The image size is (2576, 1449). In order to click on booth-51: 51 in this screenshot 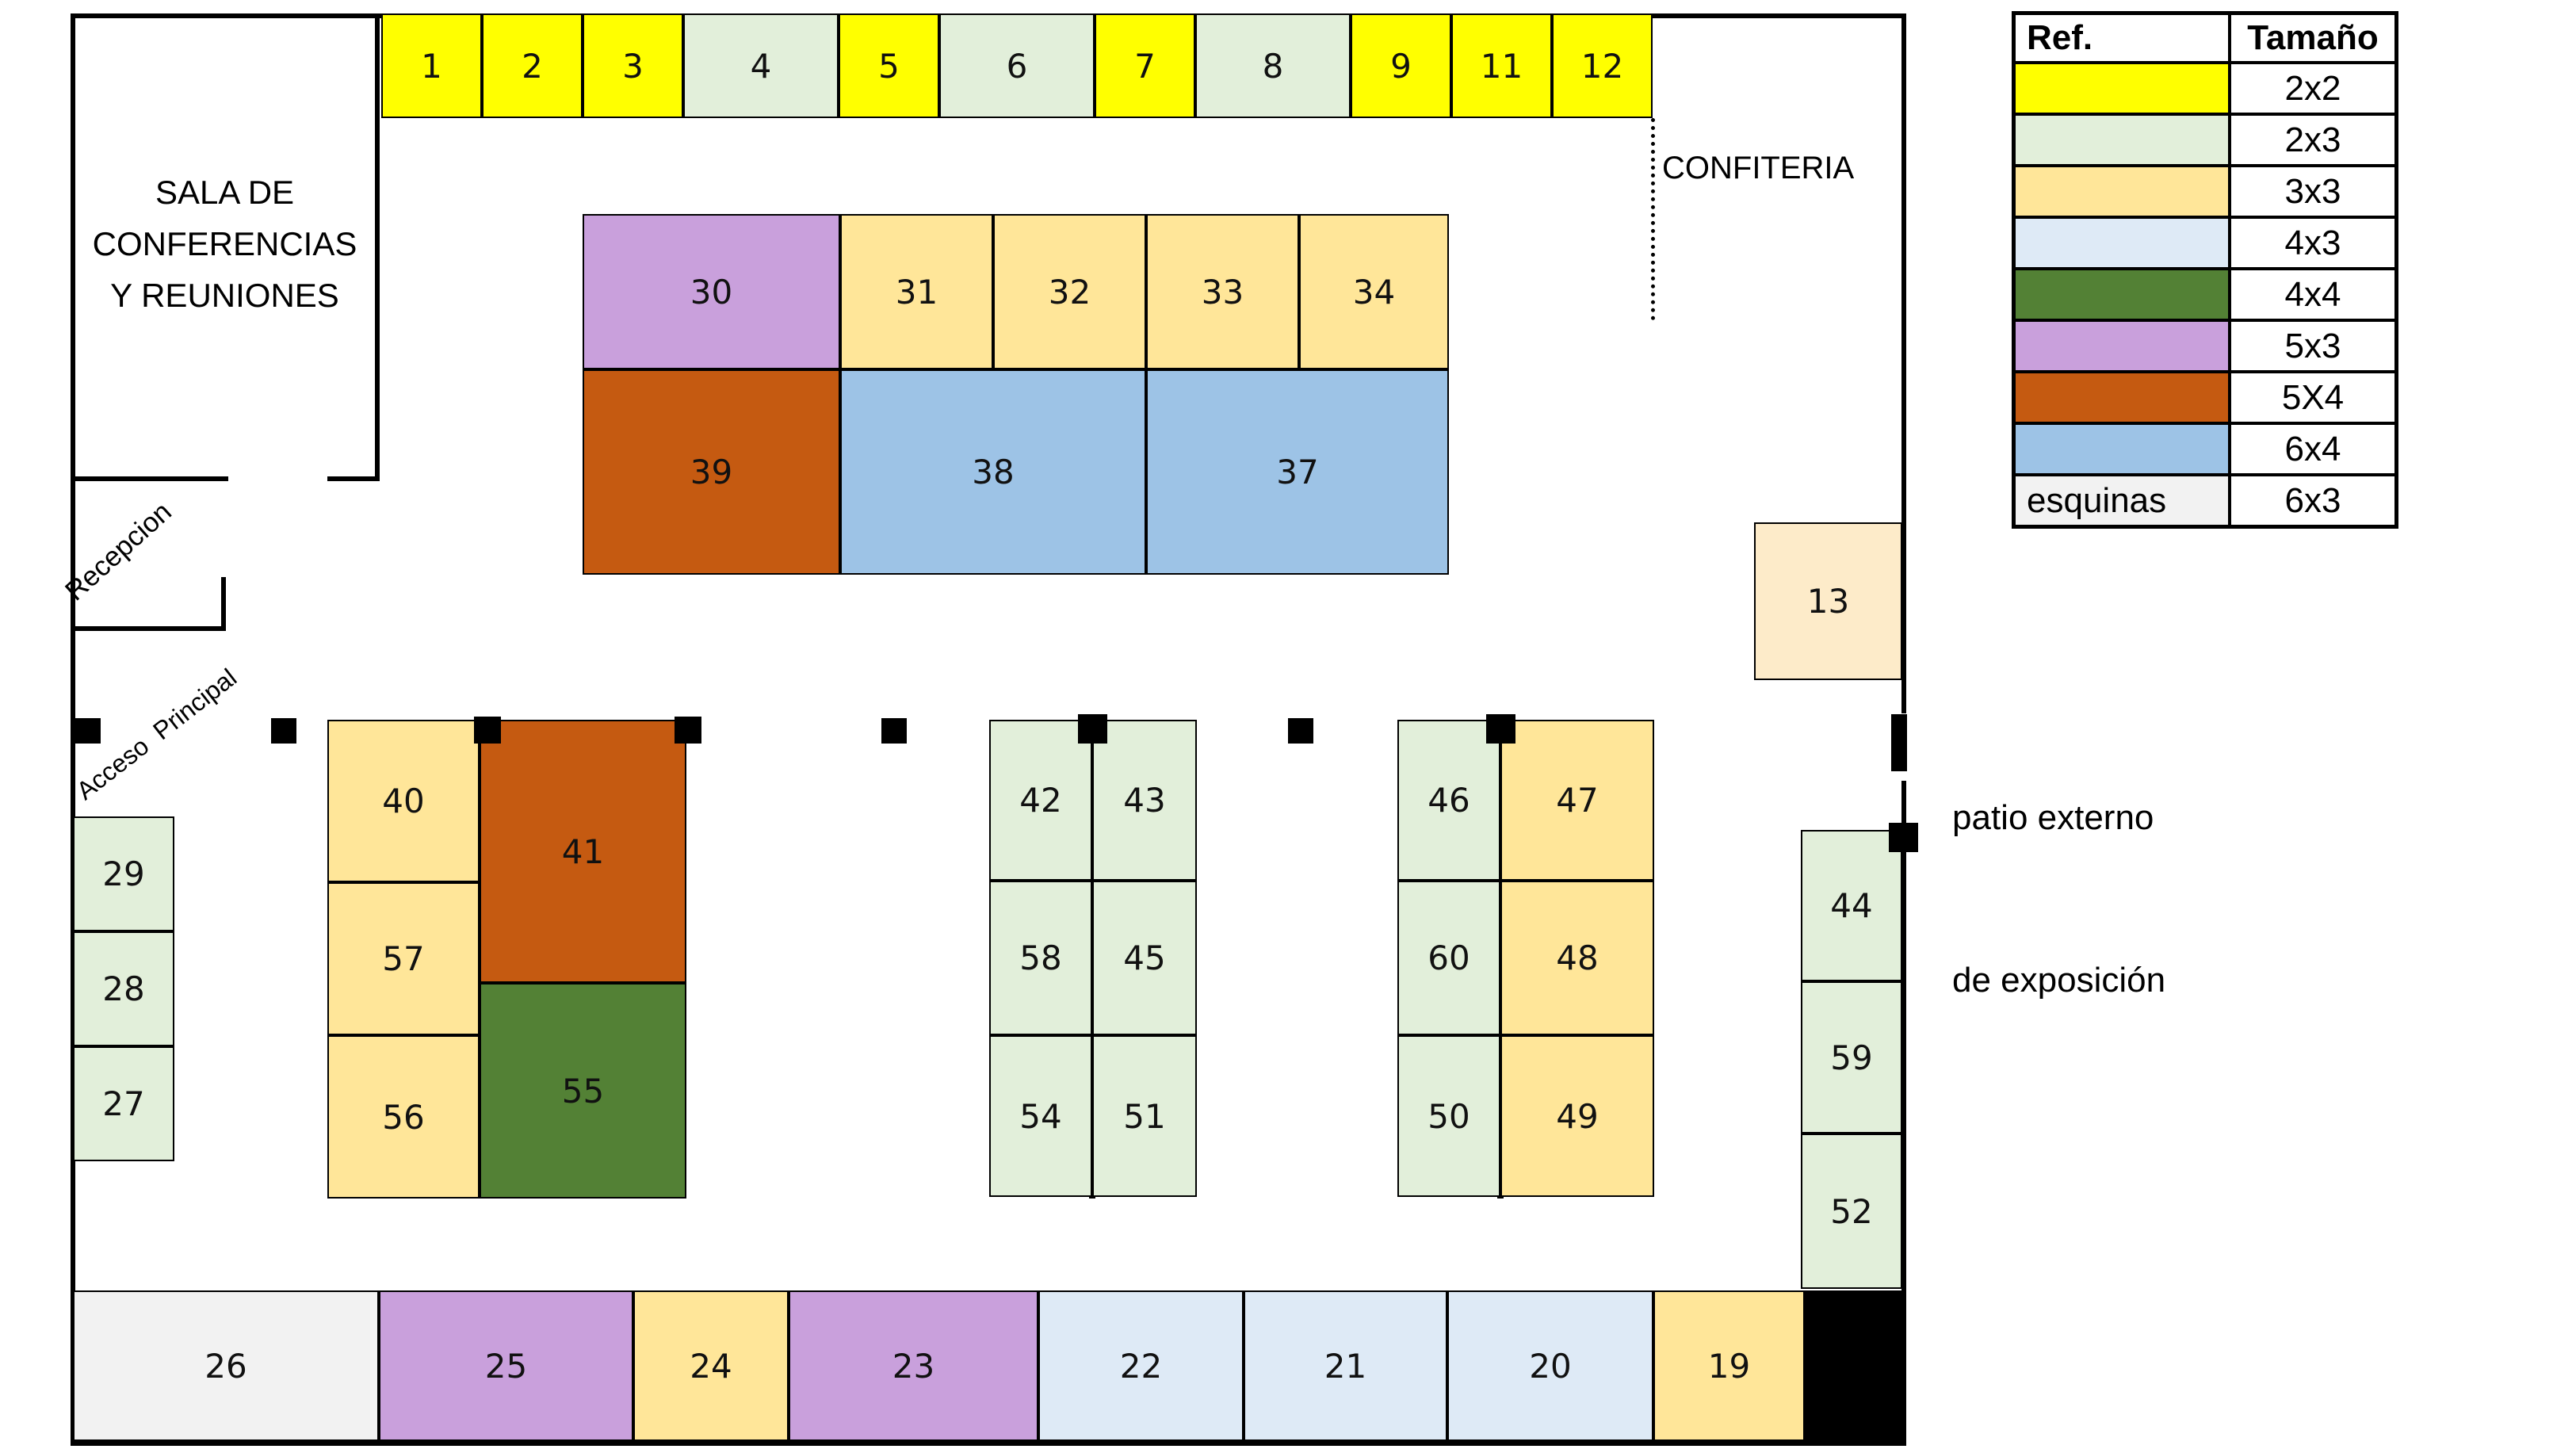, I will do `click(1144, 1116)`.